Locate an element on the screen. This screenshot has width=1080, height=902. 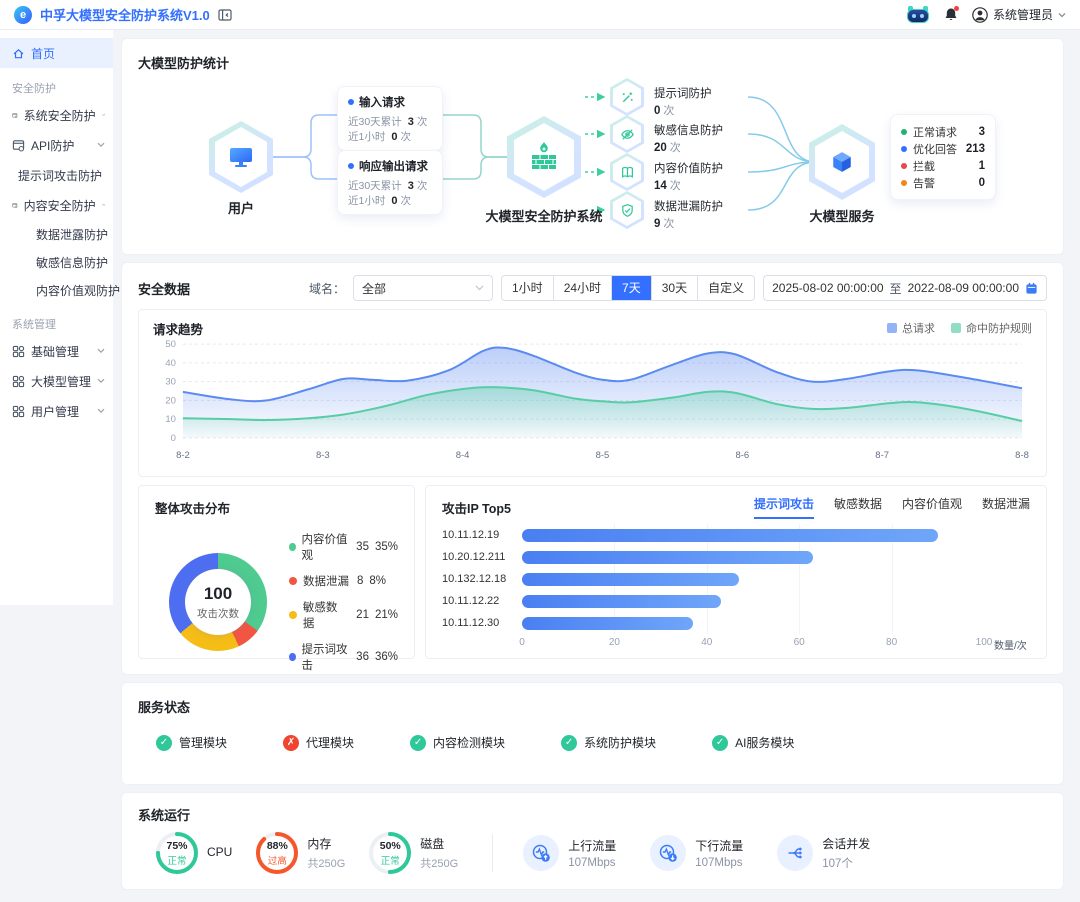
sidebar-item-model-mgmt: 大模型管理 is located at coordinates (56, 381).